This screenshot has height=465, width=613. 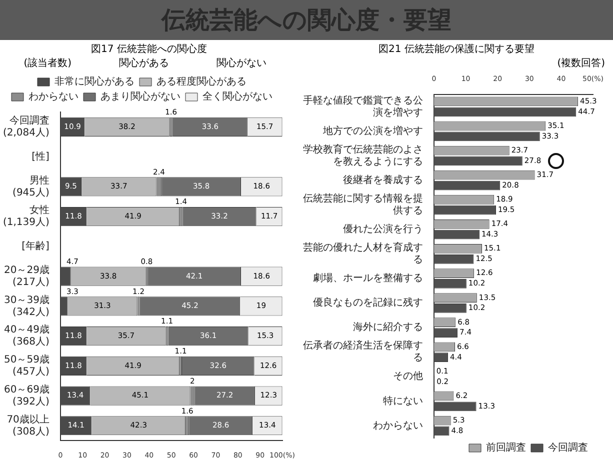 I want to click on y-tick-label: 芸能の優れた人材を育成する, so click(x=363, y=254).